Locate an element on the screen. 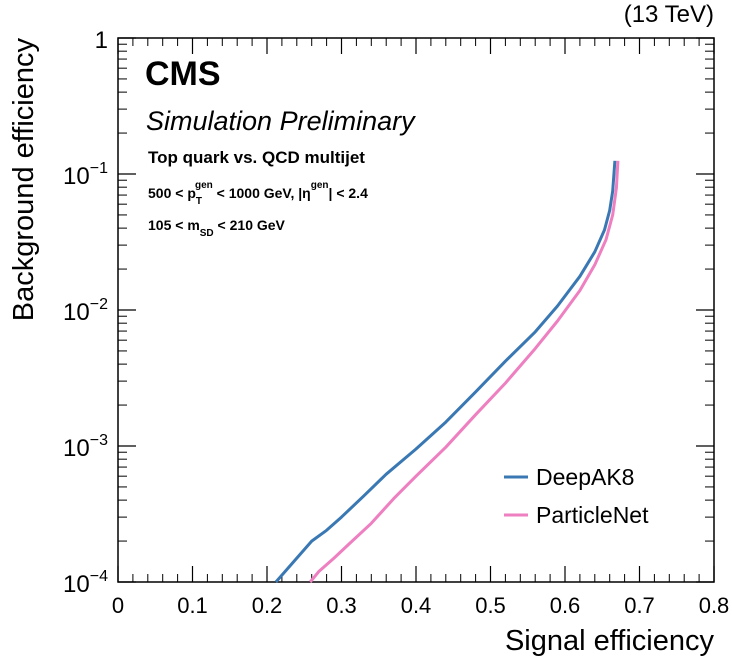 Image resolution: width=732 pixels, height=665 pixels. x-tick-label: 0.2 is located at coordinates (267, 605).